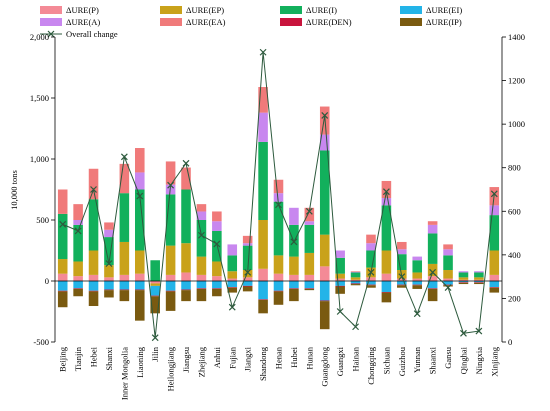 This screenshot has width=550, height=411. I want to click on bar-ure-den-yunnan, so click(417, 285).